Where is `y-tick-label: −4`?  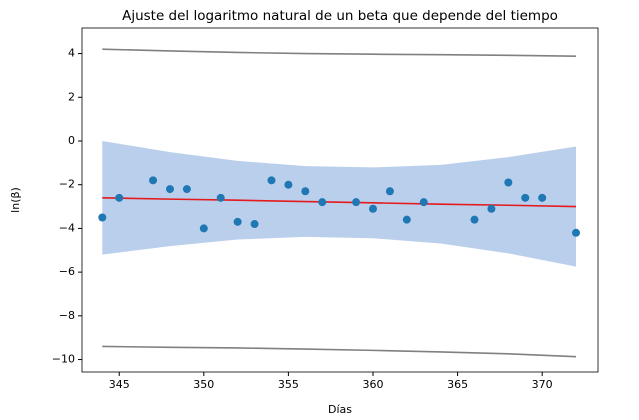 y-tick-label: −4 is located at coordinates (67, 227).